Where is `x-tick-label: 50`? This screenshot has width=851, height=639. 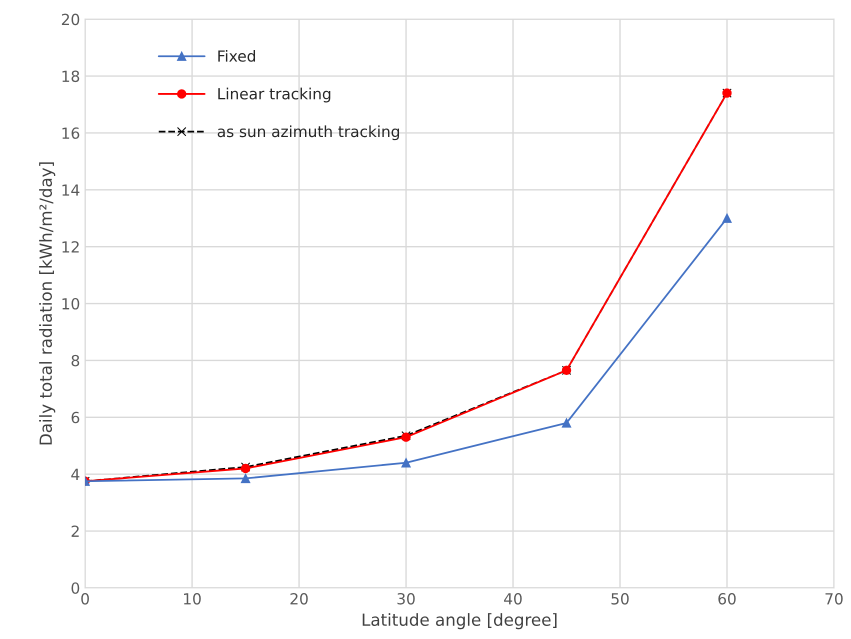 x-tick-label: 50 is located at coordinates (620, 599).